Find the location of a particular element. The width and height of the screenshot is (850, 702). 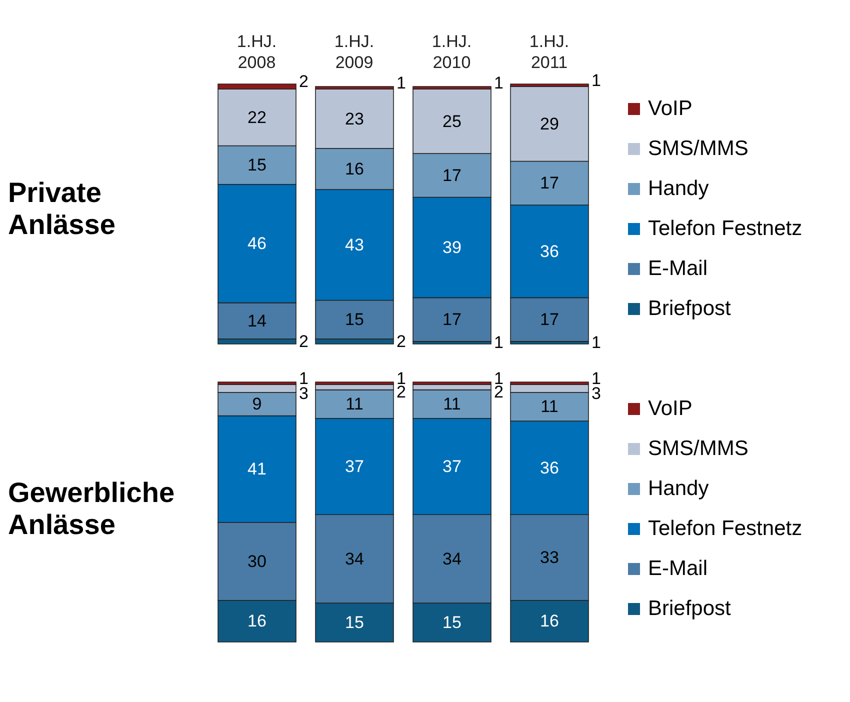

data-label: 33 is located at coordinates (549, 557).